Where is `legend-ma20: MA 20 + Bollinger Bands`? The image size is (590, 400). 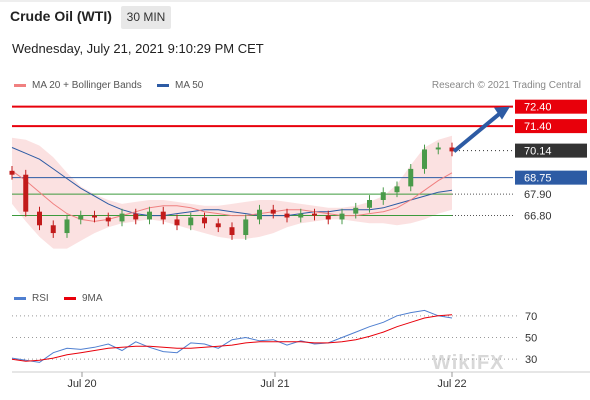 legend-ma20: MA 20 + Bollinger Bands is located at coordinates (78, 85).